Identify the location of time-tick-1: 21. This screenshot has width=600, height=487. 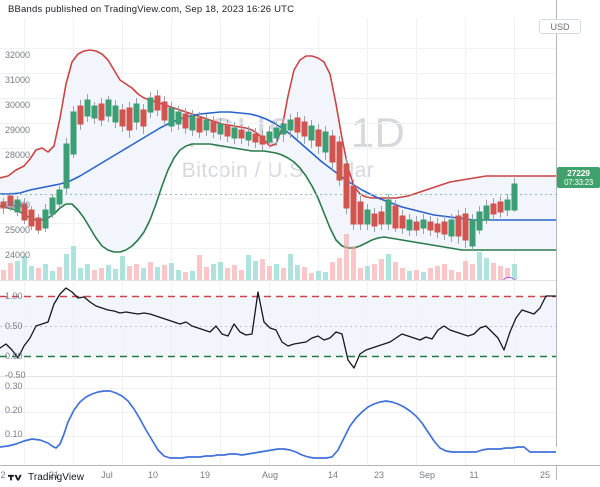
(54, 475).